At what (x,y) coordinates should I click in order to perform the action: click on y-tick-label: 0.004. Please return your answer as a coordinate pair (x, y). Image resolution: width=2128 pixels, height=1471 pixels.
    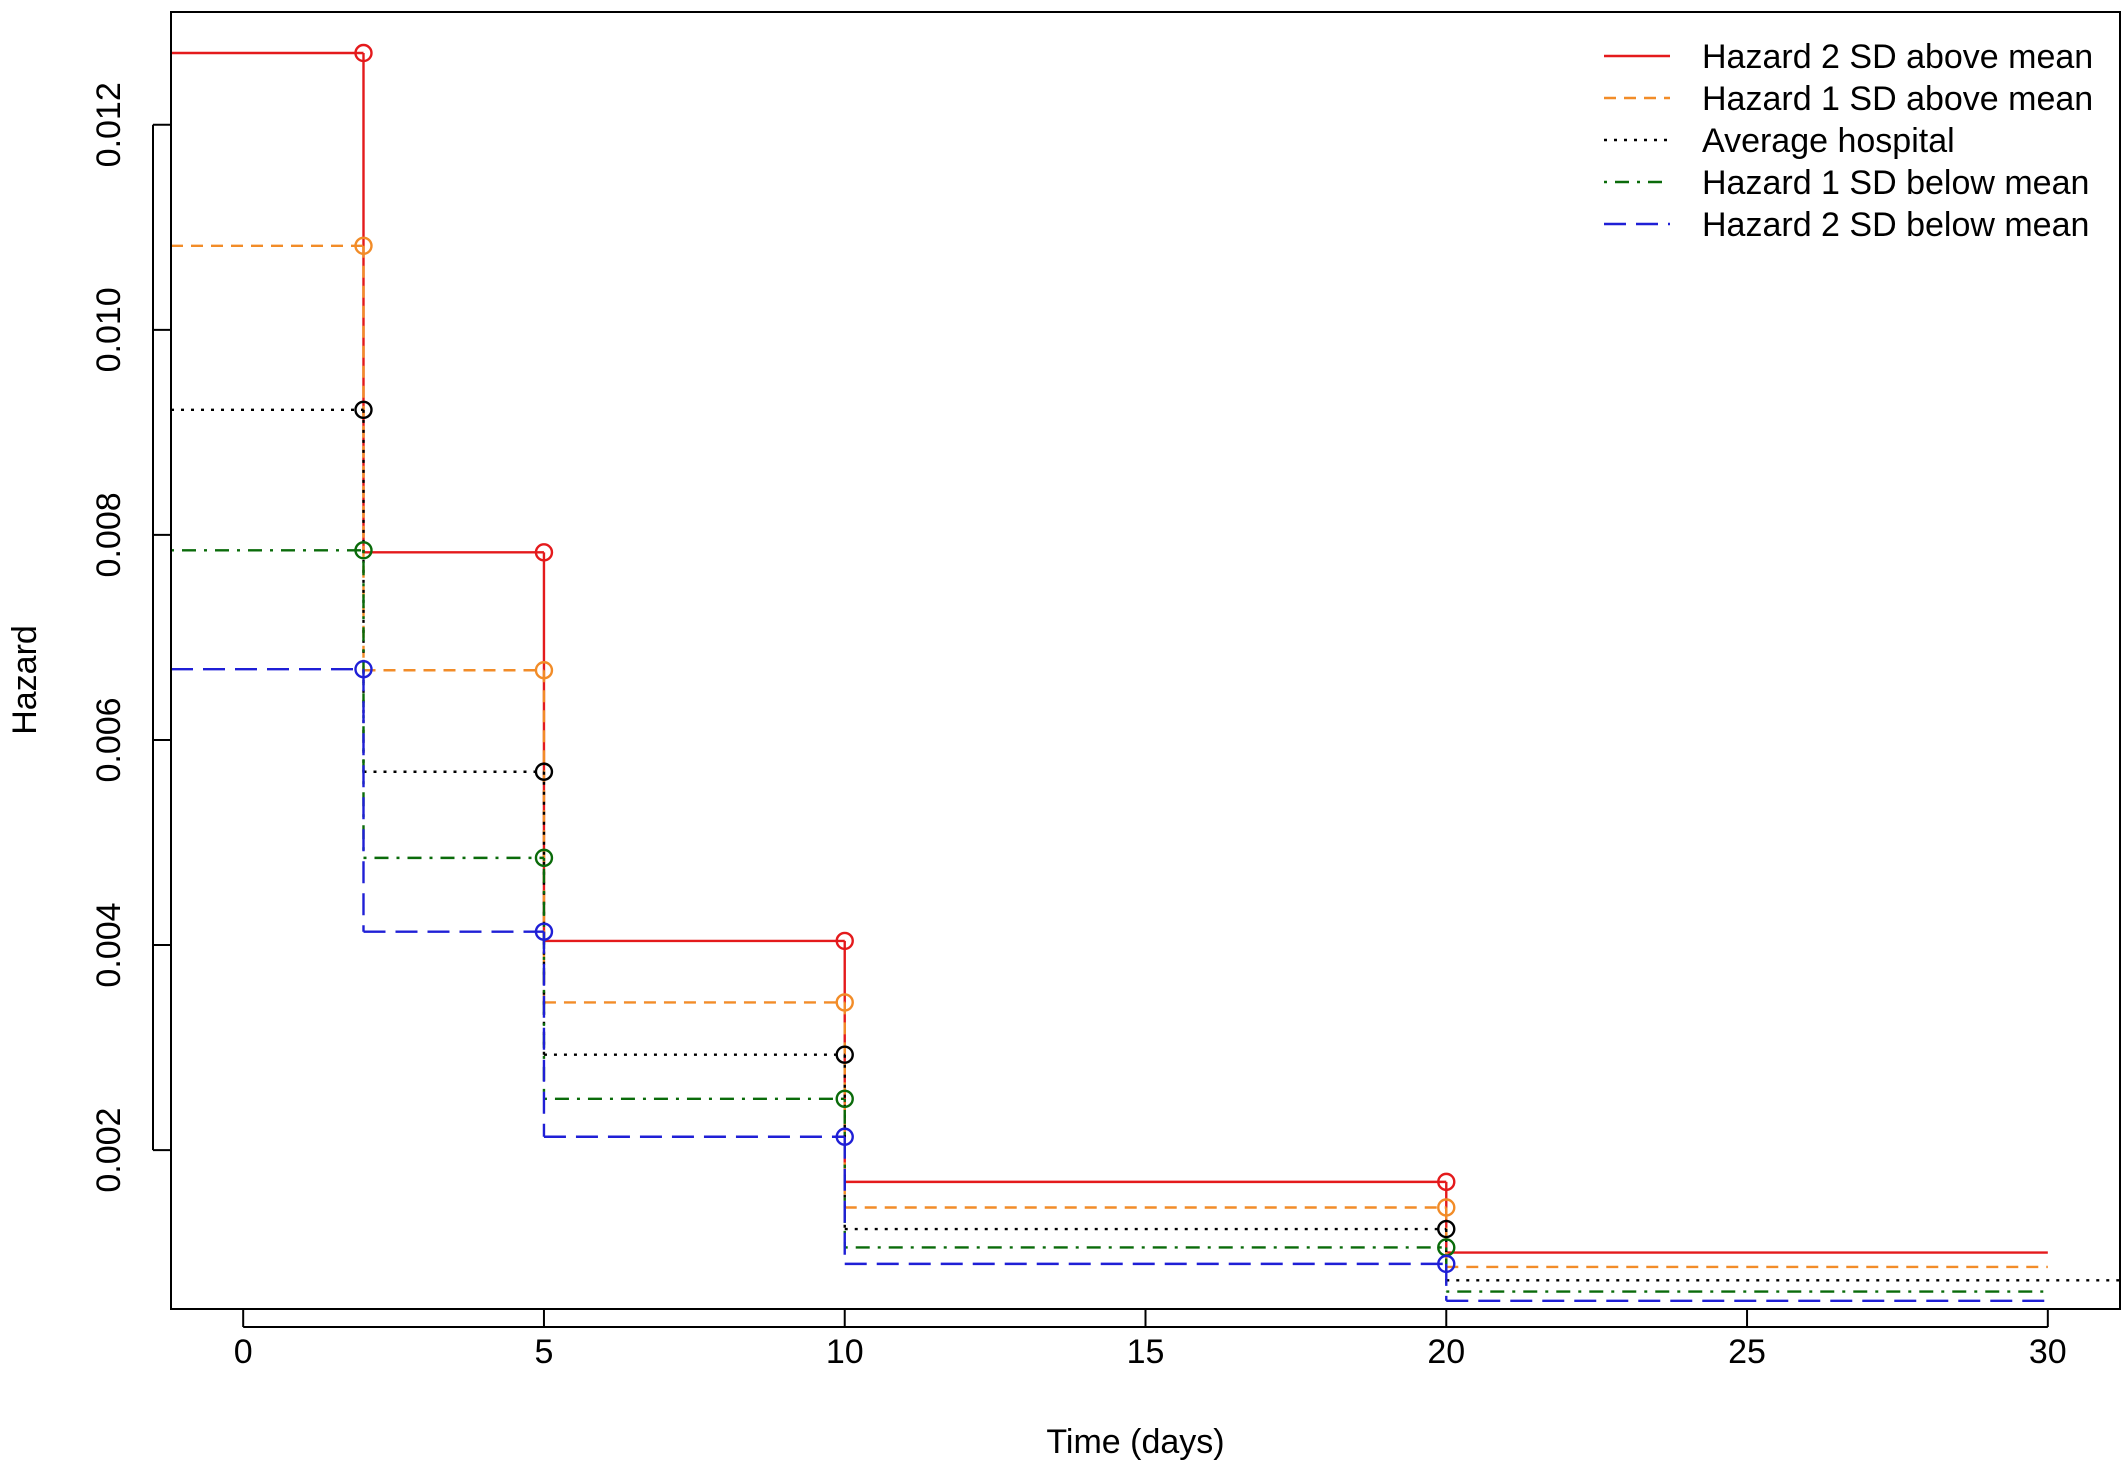
    Looking at the image, I should click on (109, 944).